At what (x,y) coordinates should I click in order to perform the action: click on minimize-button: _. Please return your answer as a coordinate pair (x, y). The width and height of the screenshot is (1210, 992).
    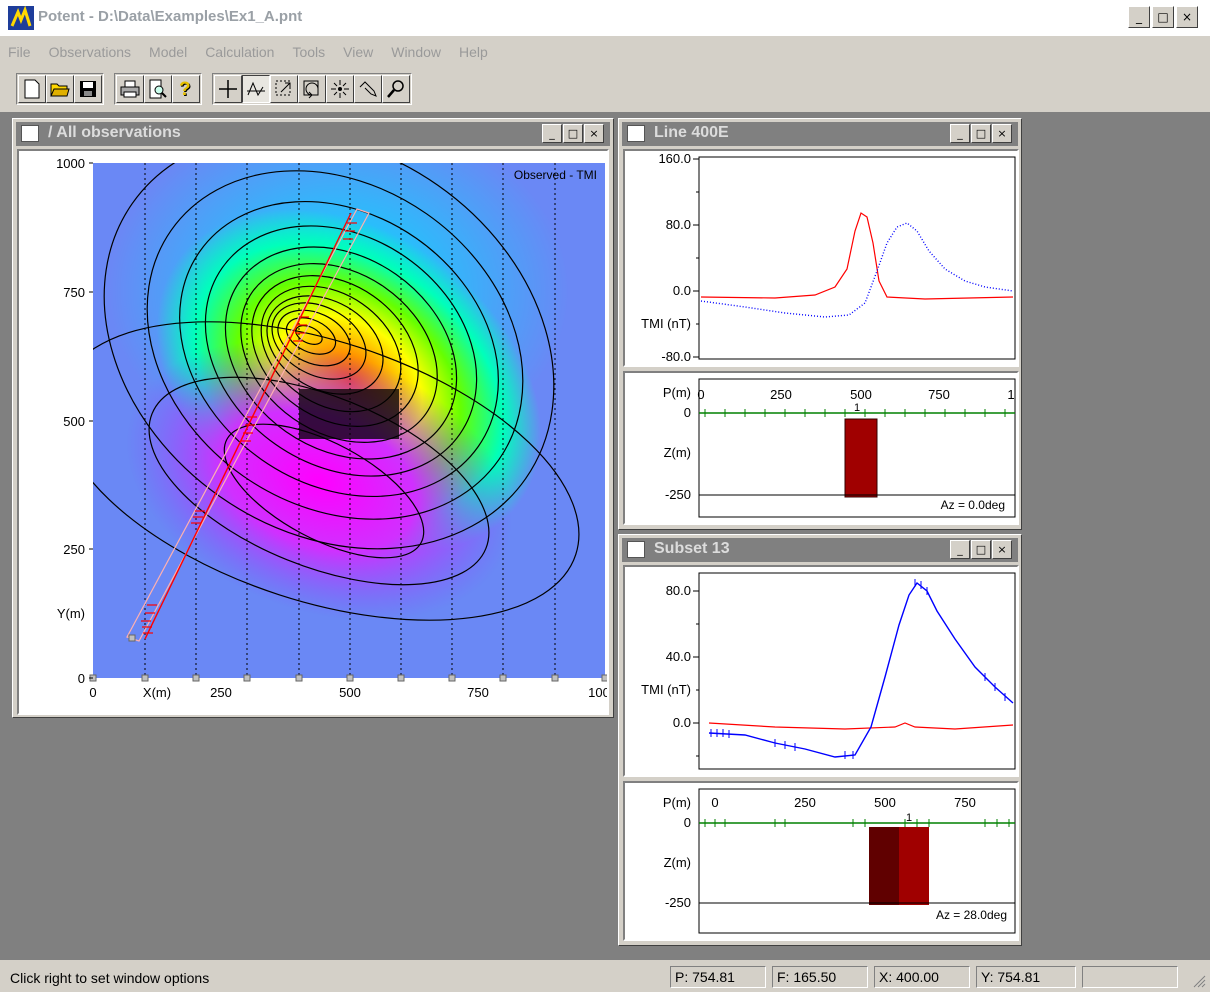
    Looking at the image, I should click on (1139, 17).